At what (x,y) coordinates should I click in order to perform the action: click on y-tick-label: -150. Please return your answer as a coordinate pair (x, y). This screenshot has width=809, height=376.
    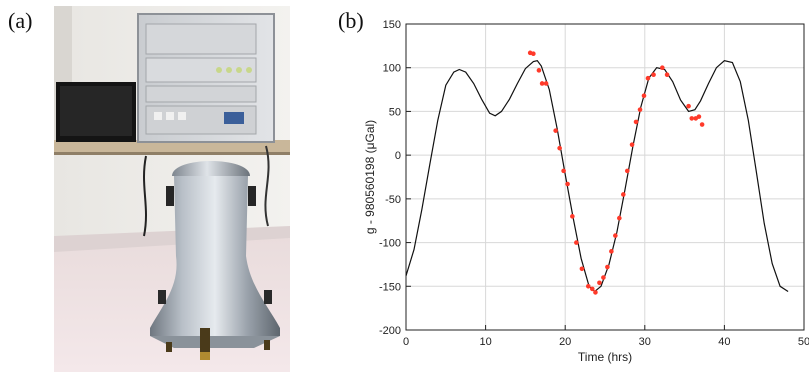
    Looking at the image, I should click on (390, 287).